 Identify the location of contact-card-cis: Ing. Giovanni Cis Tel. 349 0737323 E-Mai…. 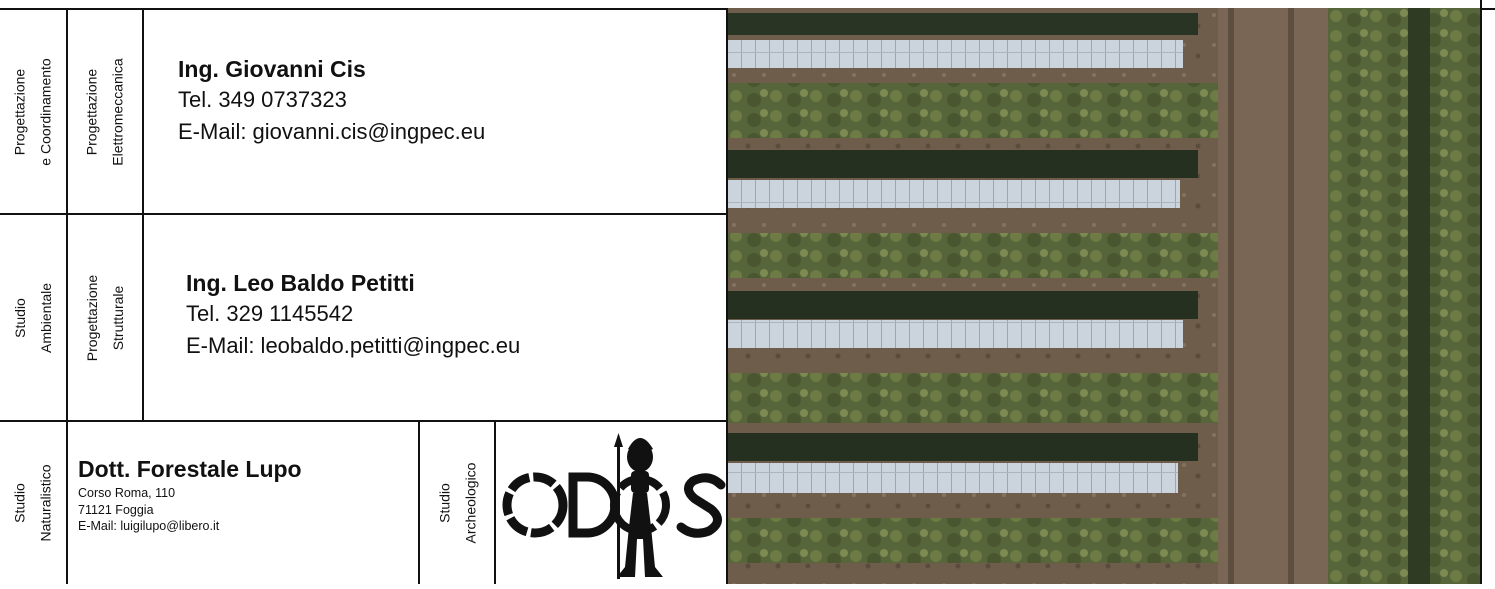
(331, 101).